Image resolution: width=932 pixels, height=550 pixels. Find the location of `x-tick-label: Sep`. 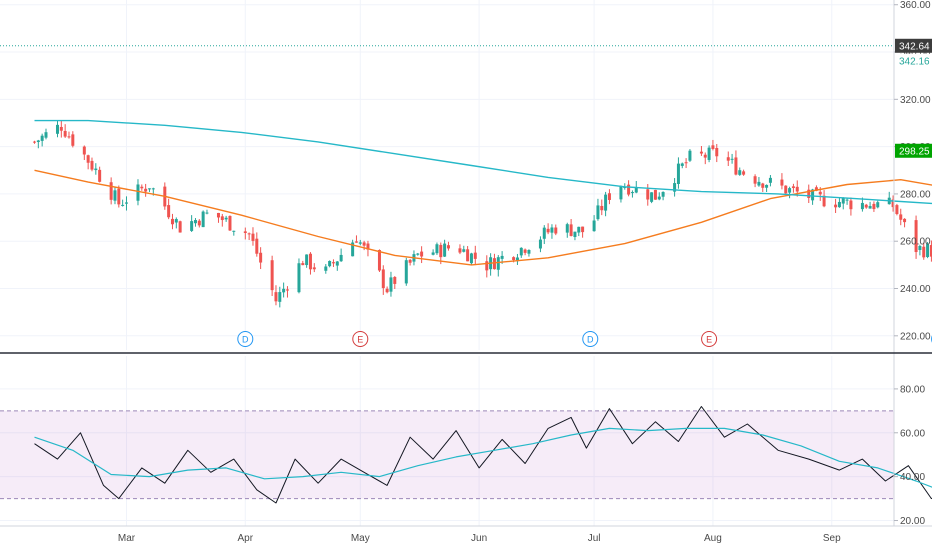

x-tick-label: Sep is located at coordinates (832, 538).